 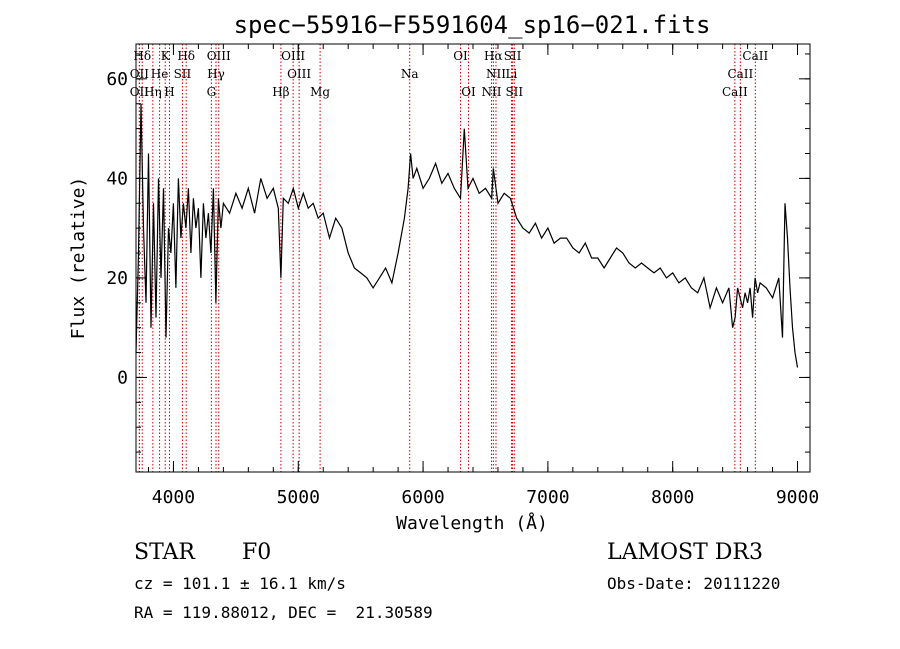 I want to click on x-tick-label: 5000, so click(x=298, y=497).